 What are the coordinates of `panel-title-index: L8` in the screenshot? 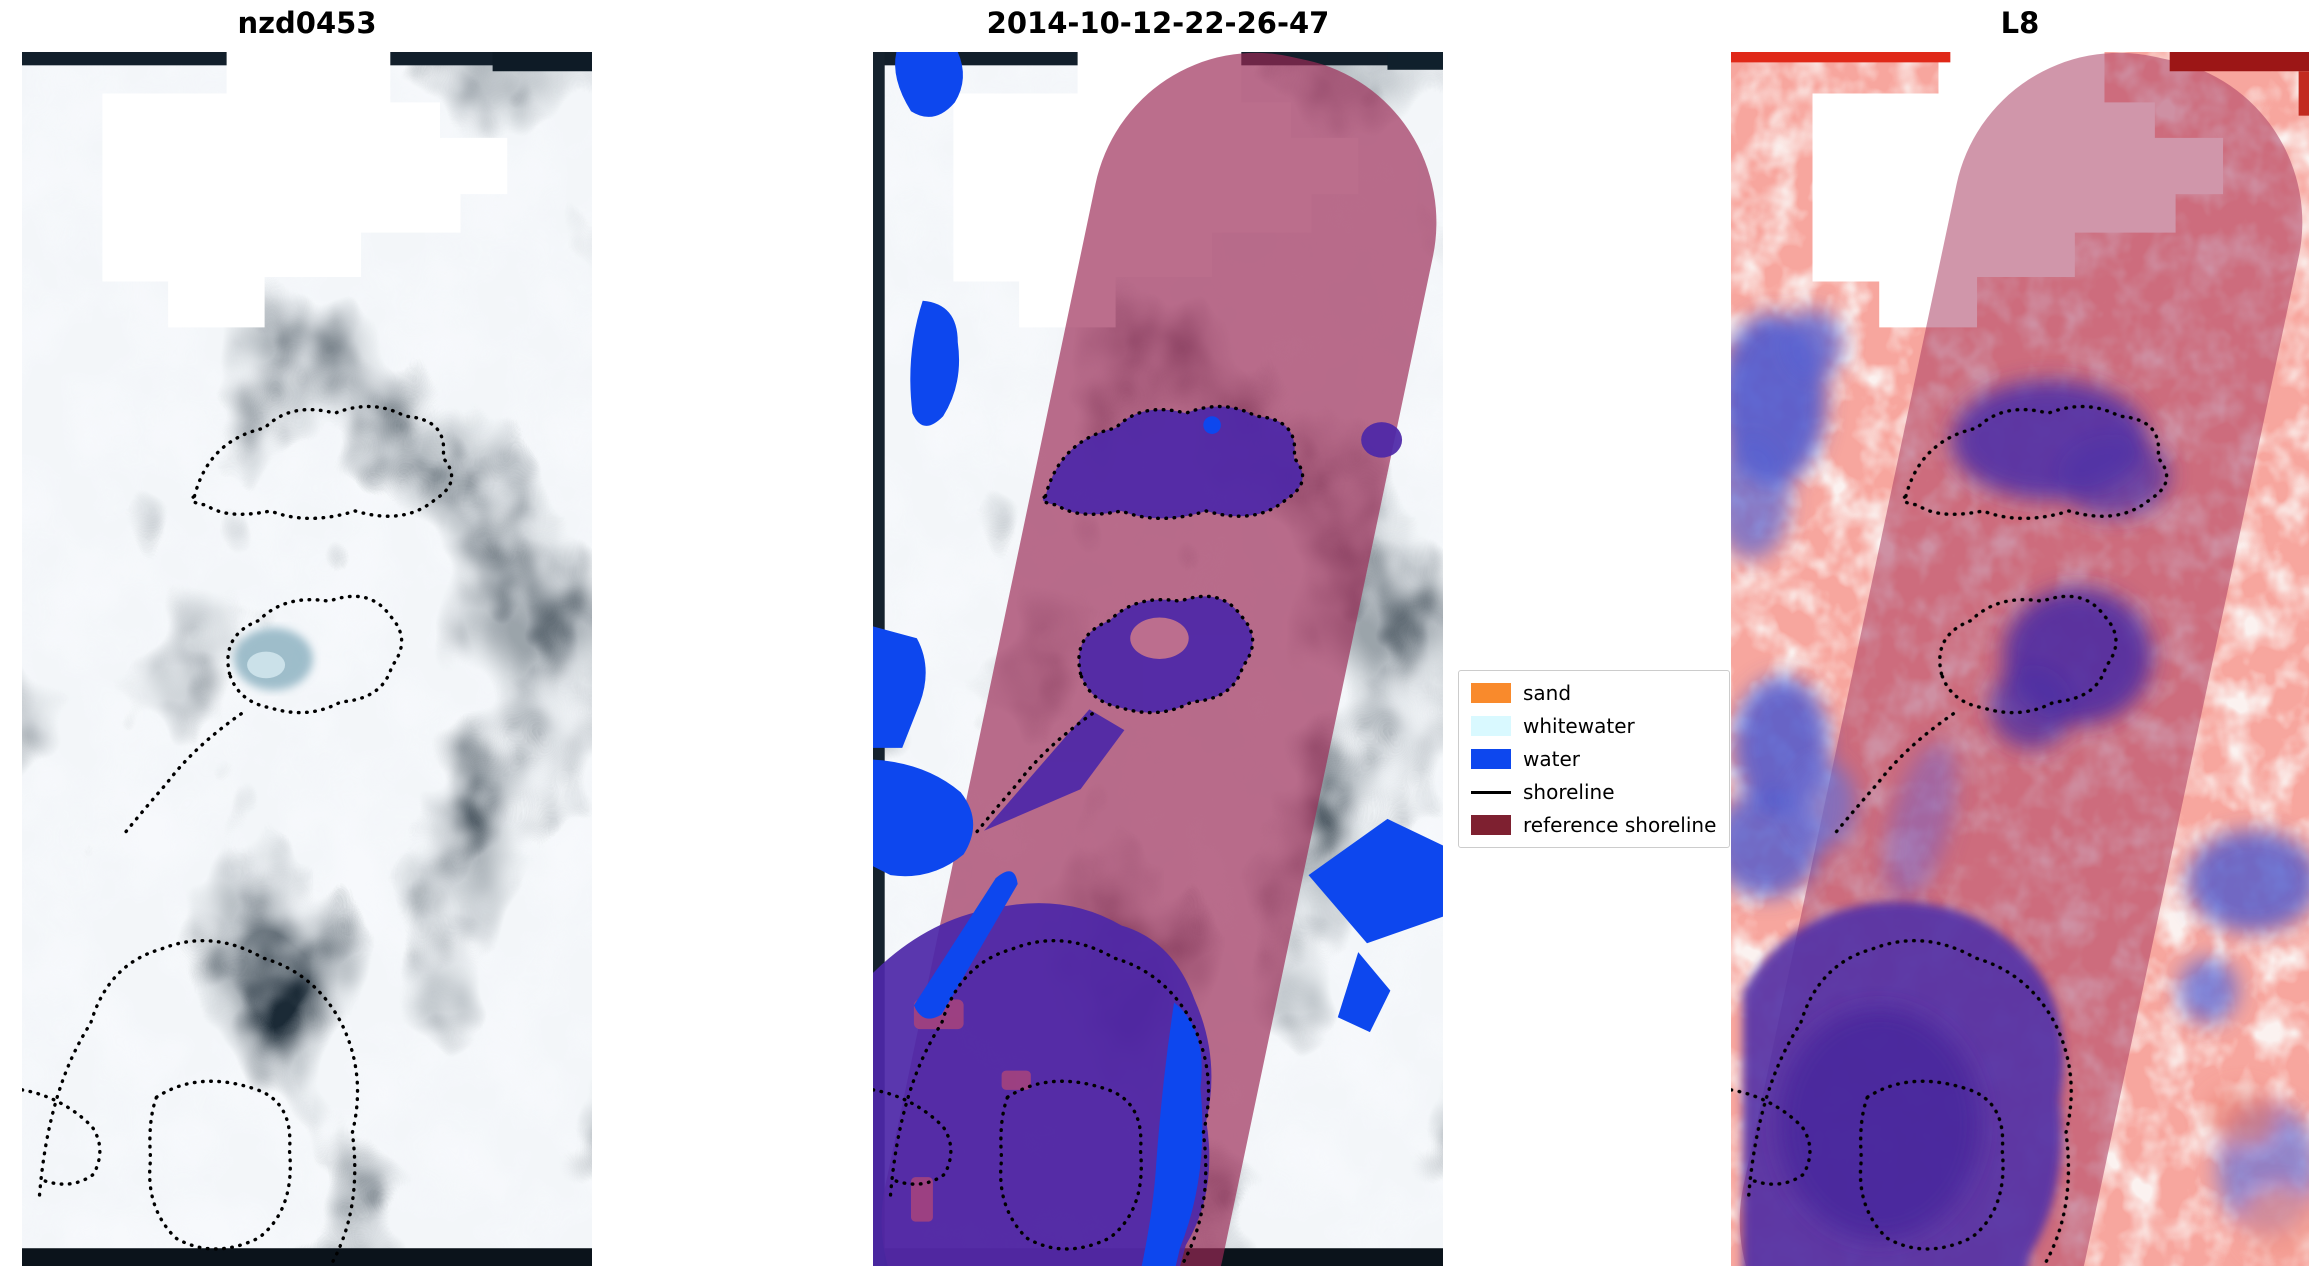 It's located at (2020, 23).